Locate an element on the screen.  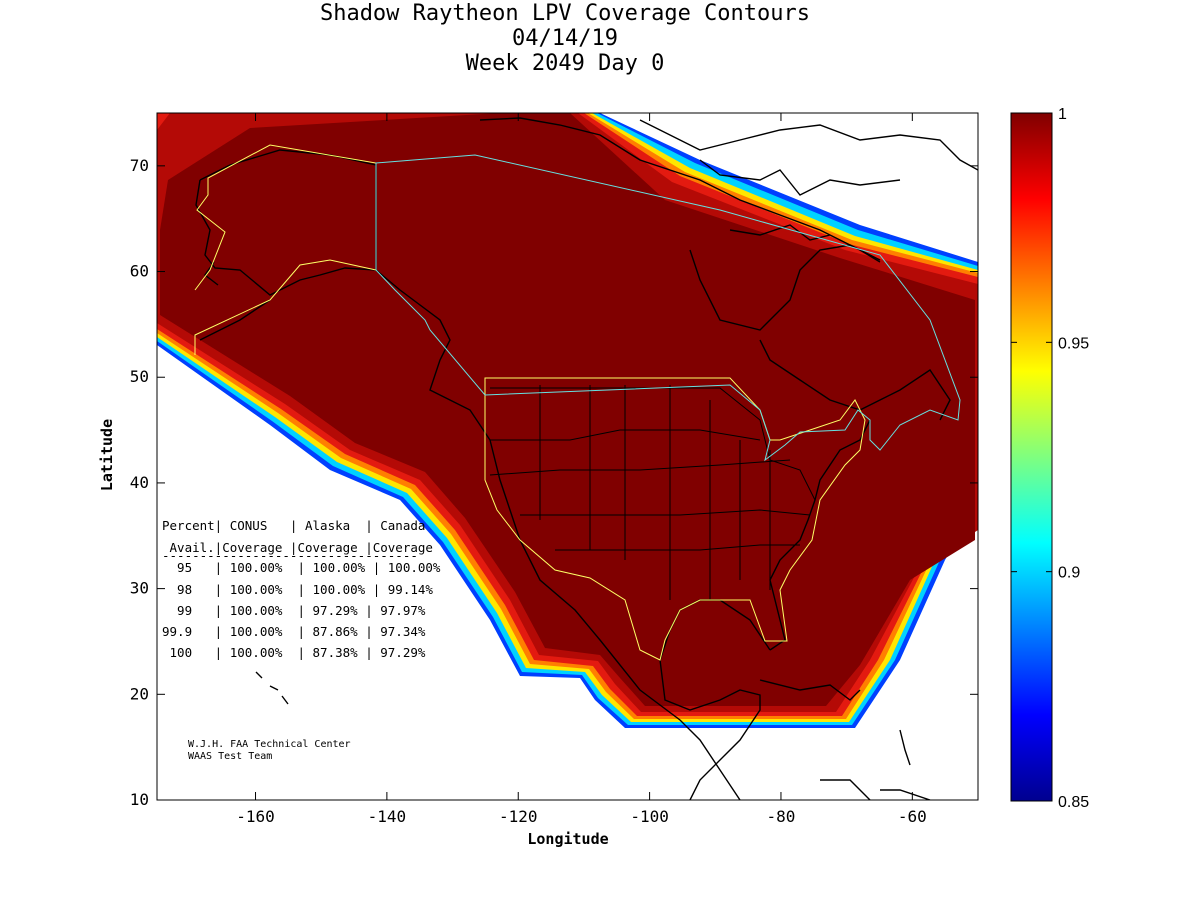
table-header-2: Avail.|Coverage |Coverage |Coverage is located at coordinates (297, 547).